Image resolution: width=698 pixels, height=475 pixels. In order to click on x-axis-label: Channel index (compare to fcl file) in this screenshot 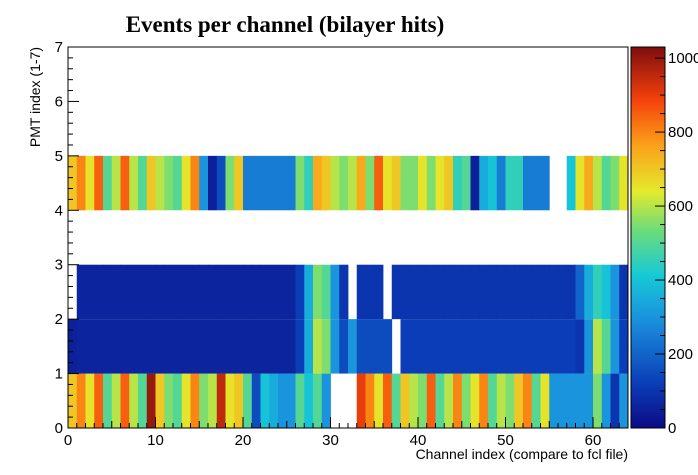, I will do `click(522, 454)`.